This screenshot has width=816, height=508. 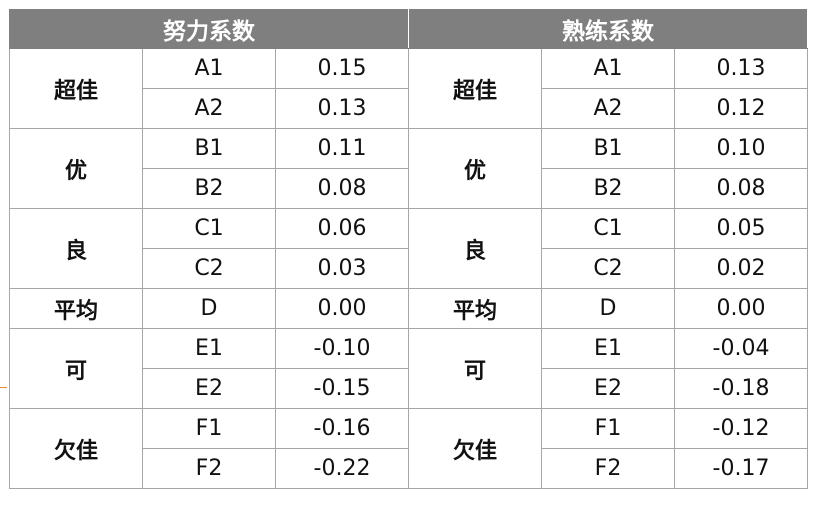 What do you see at coordinates (342, 68) in the screenshot?
I see `coefficient-cell: 0.15` at bounding box center [342, 68].